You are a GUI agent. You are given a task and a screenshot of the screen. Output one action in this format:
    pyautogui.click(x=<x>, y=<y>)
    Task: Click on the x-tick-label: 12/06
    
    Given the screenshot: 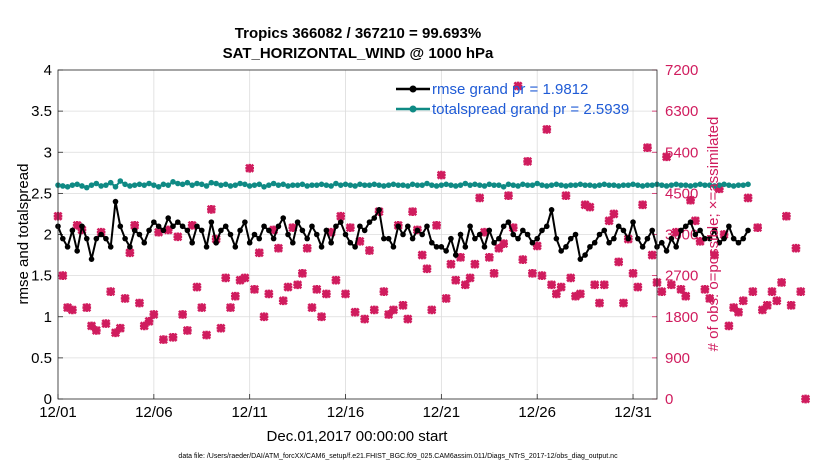 What is the action you would take?
    pyautogui.click(x=154, y=412)
    